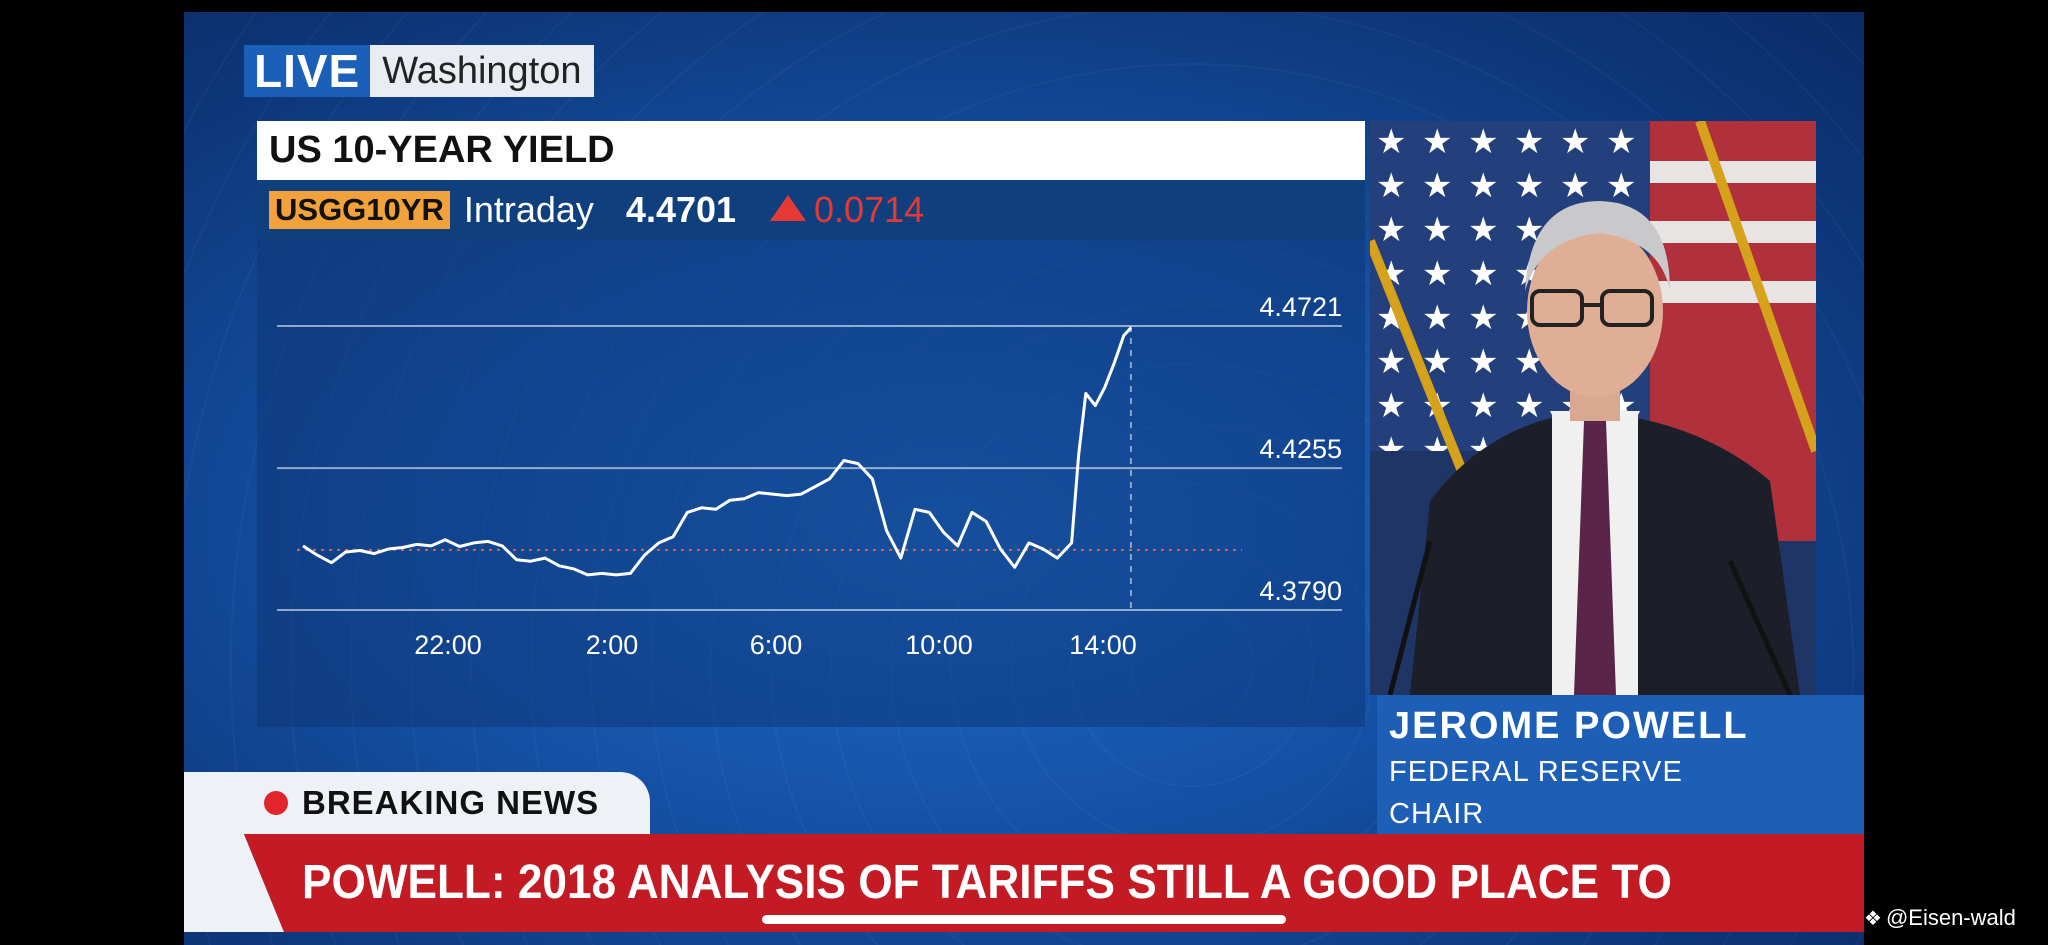 The width and height of the screenshot is (2048, 945). Describe the element at coordinates (528, 209) in the screenshot. I see `period-label: Intraday` at that location.